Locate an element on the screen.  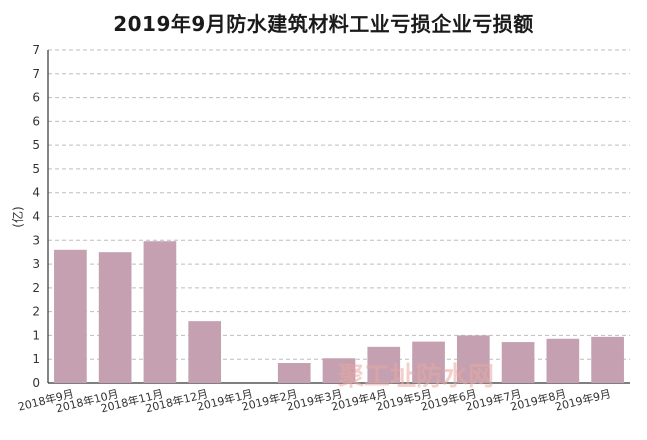
y-tick-label: 0 is located at coordinates (36, 383).